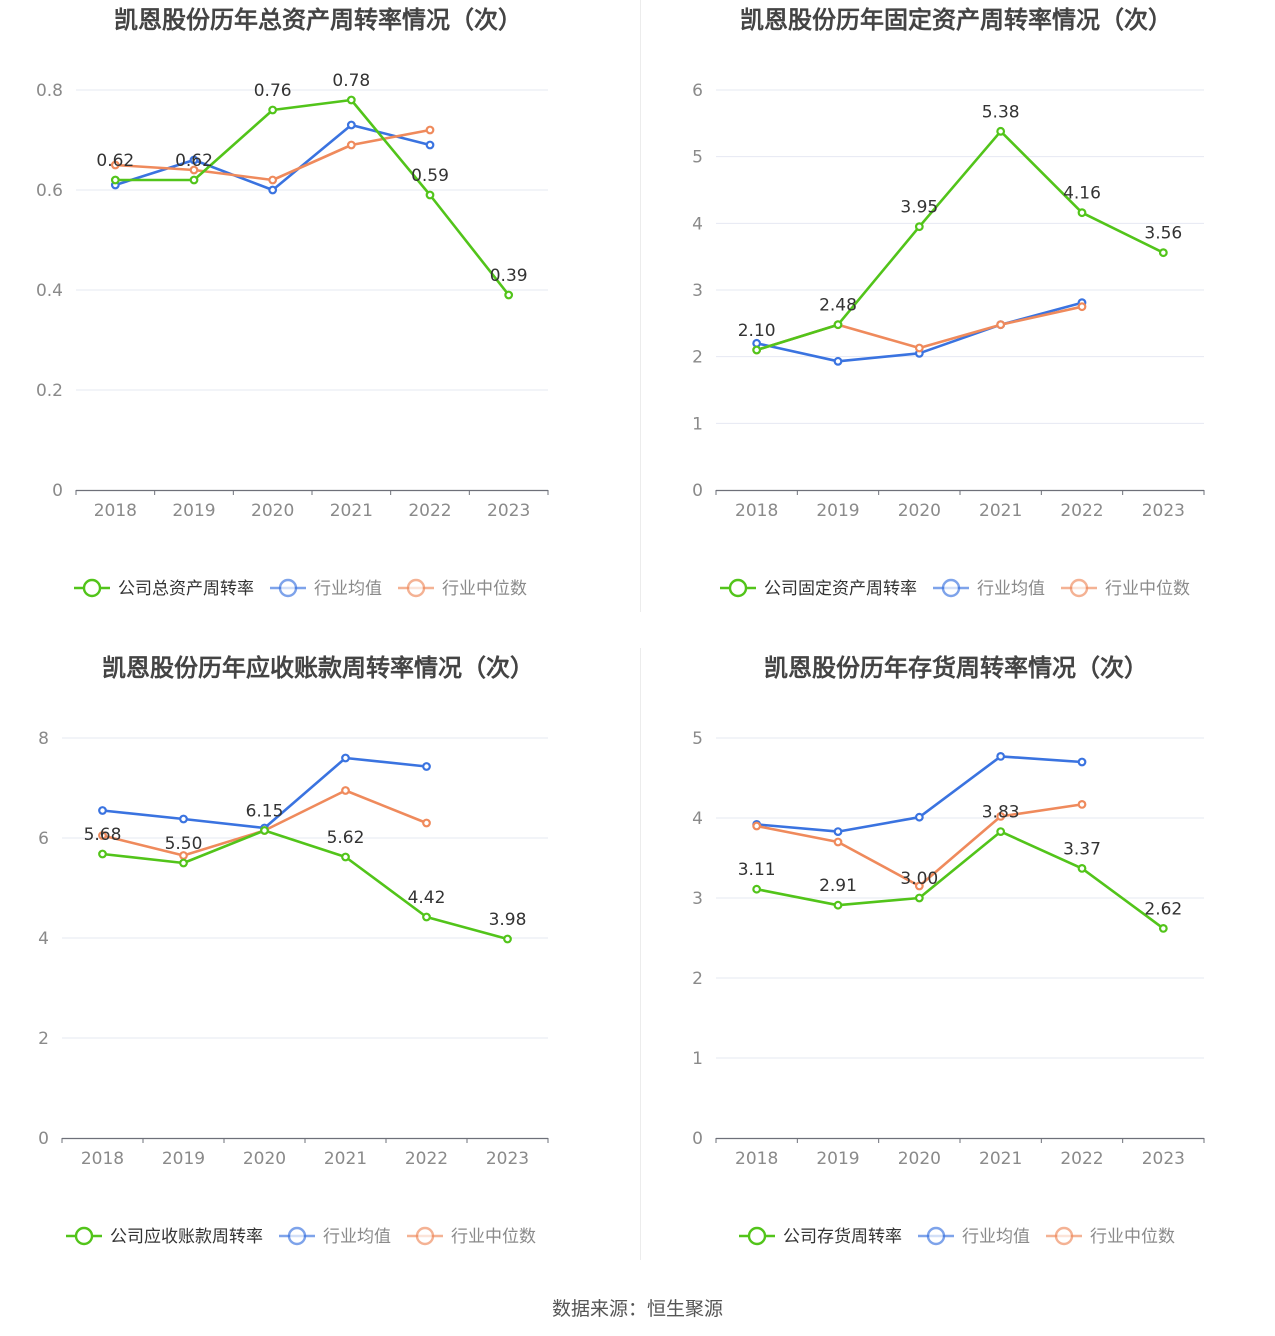  Describe the element at coordinates (427, 898) in the screenshot. I see `data-label: 4.42` at that location.